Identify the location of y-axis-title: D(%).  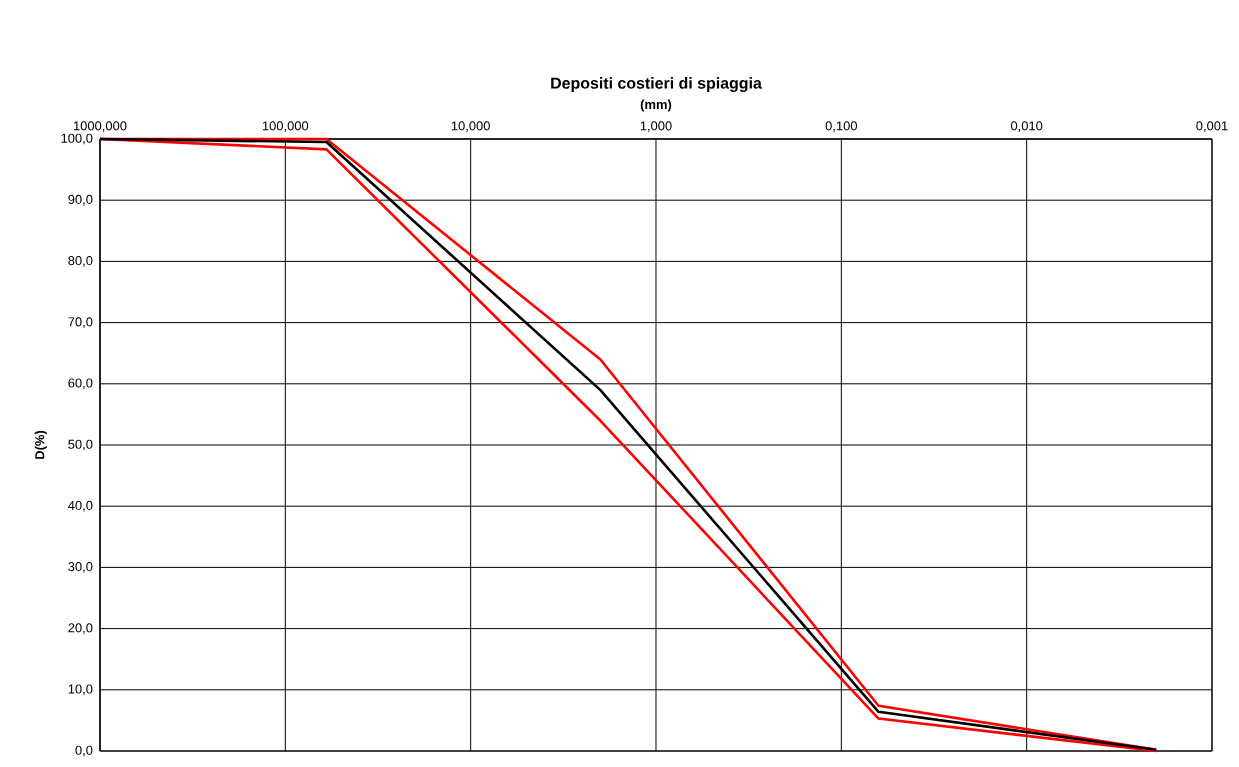
(40, 444).